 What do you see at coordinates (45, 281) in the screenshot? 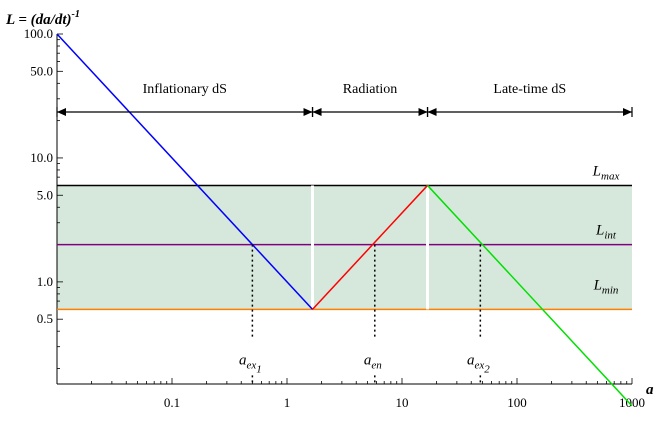
I see `y-tick-label: 1.0` at bounding box center [45, 281].